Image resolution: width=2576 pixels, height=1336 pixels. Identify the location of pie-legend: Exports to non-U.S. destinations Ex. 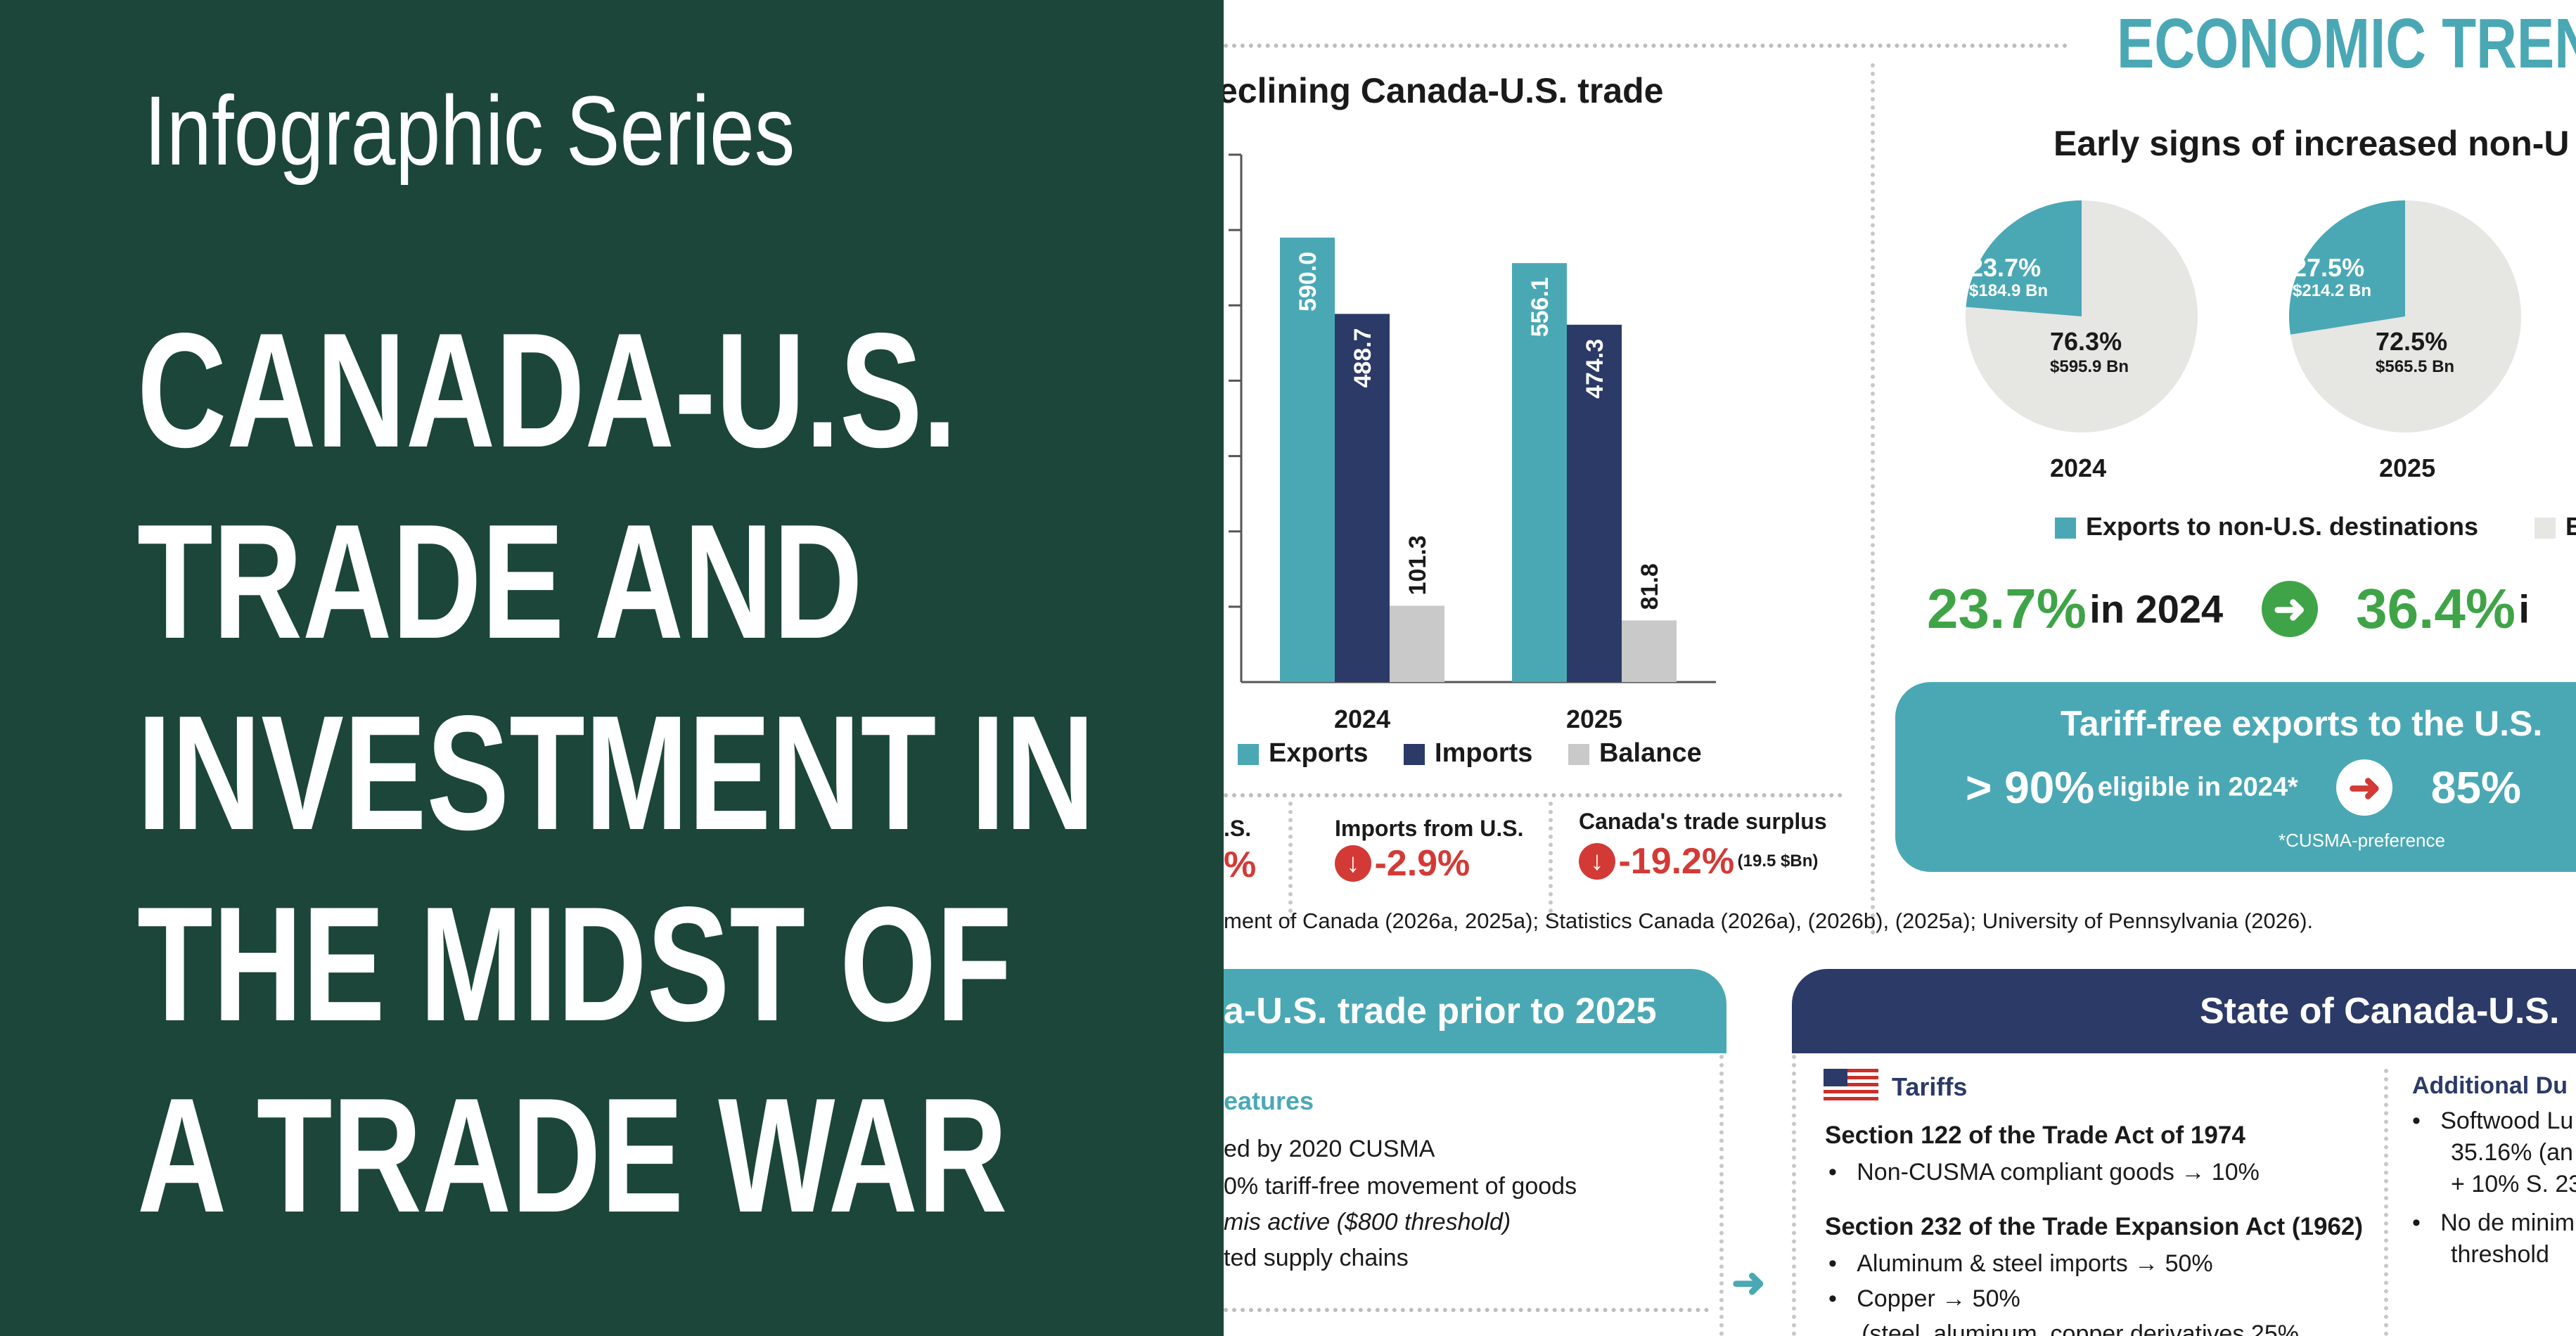
(2315, 526).